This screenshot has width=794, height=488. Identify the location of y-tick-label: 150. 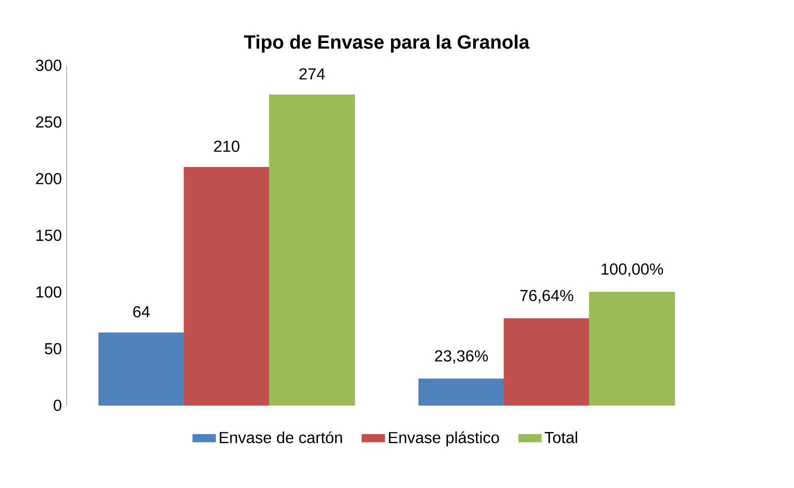
(49, 235).